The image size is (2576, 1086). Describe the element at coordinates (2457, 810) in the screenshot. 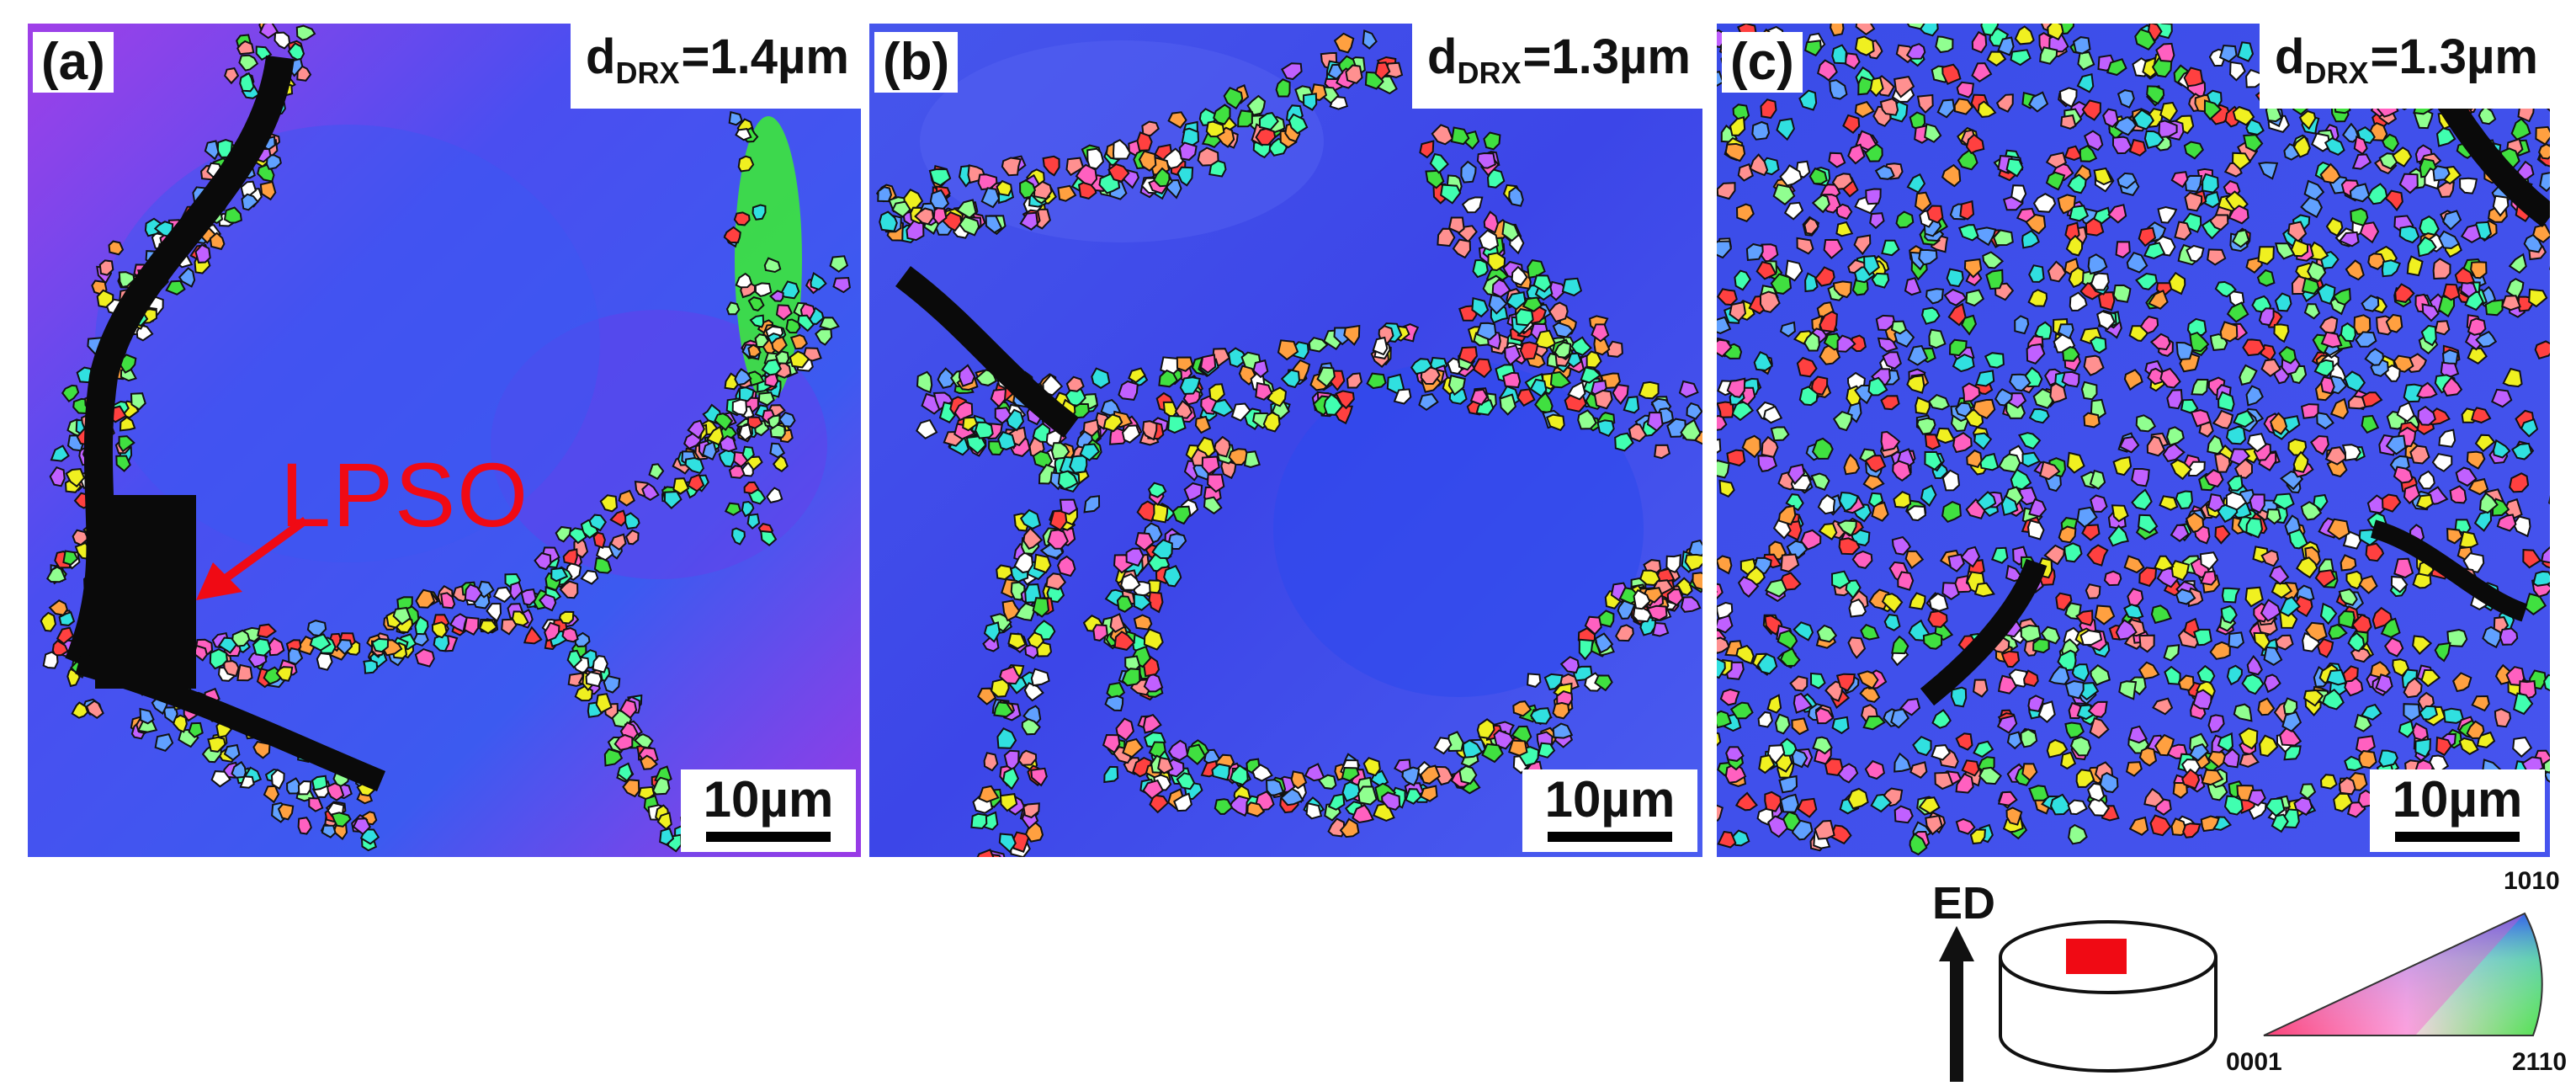

I see `scale-bar-c: 10µm` at that location.